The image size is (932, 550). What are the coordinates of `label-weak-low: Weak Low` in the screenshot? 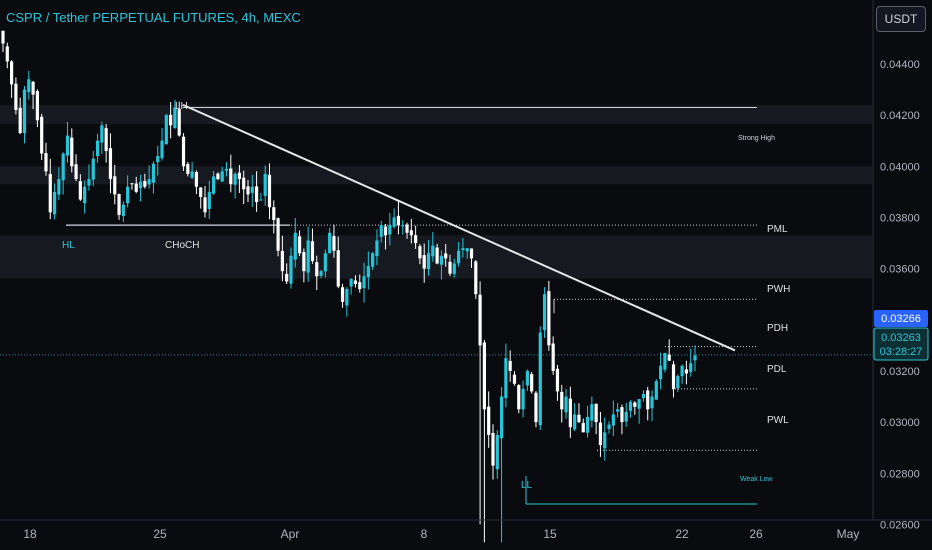 It's located at (756, 479).